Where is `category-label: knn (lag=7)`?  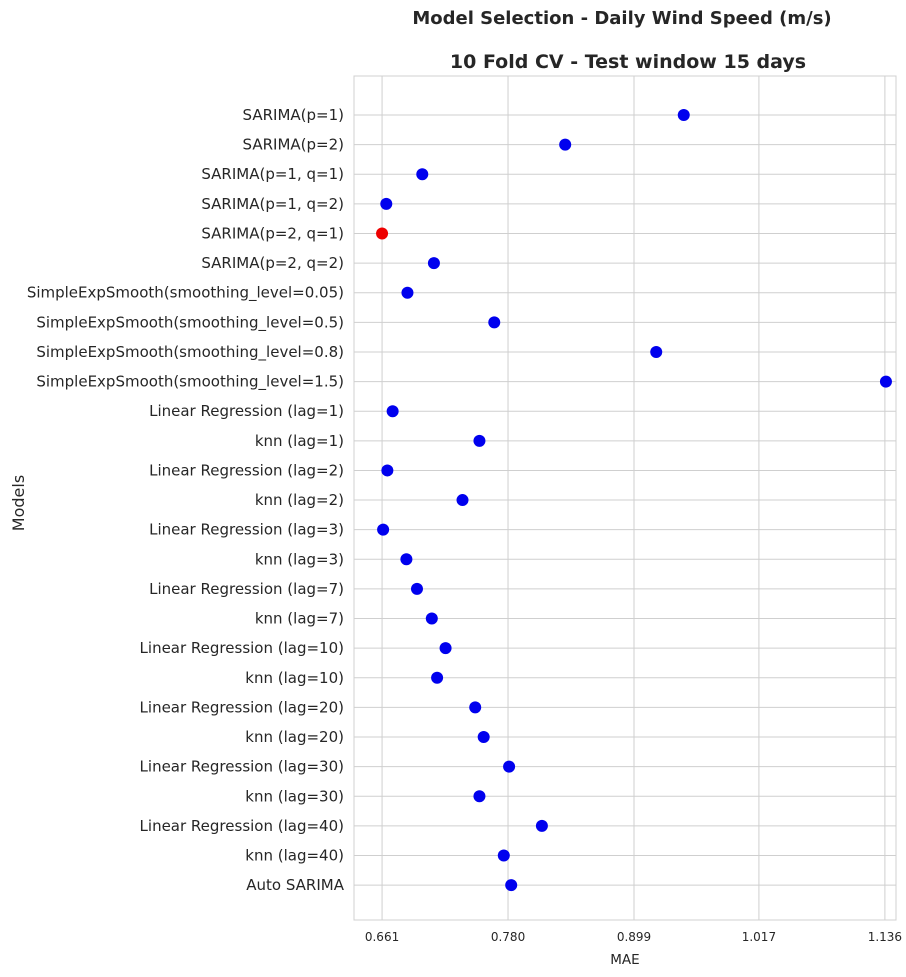 category-label: knn (lag=7) is located at coordinates (299, 619).